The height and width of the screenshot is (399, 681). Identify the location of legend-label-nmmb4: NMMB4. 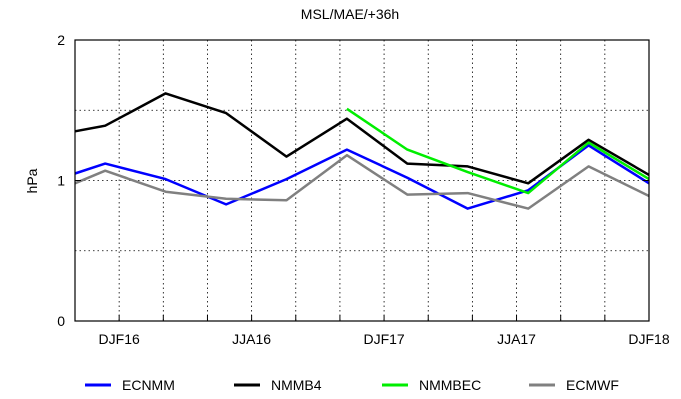
(296, 385).